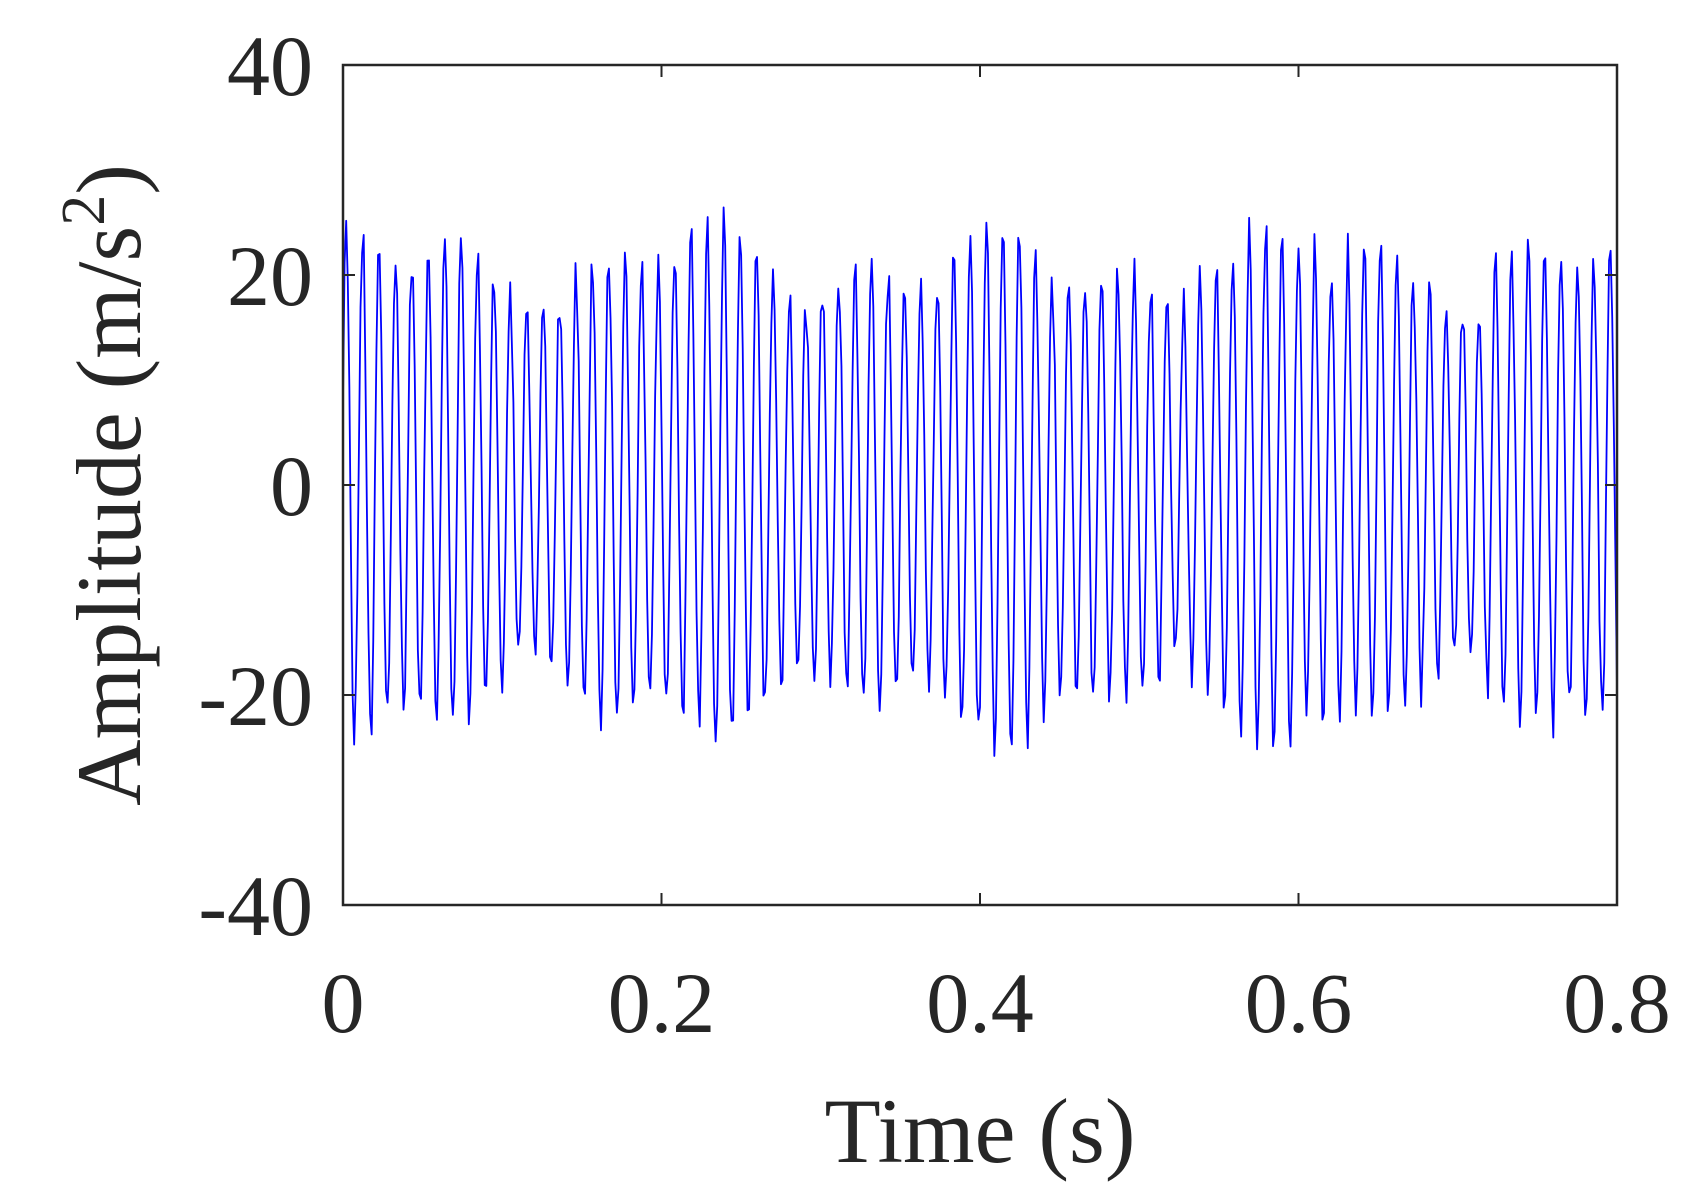 Image resolution: width=1696 pixels, height=1200 pixels. Describe the element at coordinates (255, 906) in the screenshot. I see `y-tick-label: -40` at that location.